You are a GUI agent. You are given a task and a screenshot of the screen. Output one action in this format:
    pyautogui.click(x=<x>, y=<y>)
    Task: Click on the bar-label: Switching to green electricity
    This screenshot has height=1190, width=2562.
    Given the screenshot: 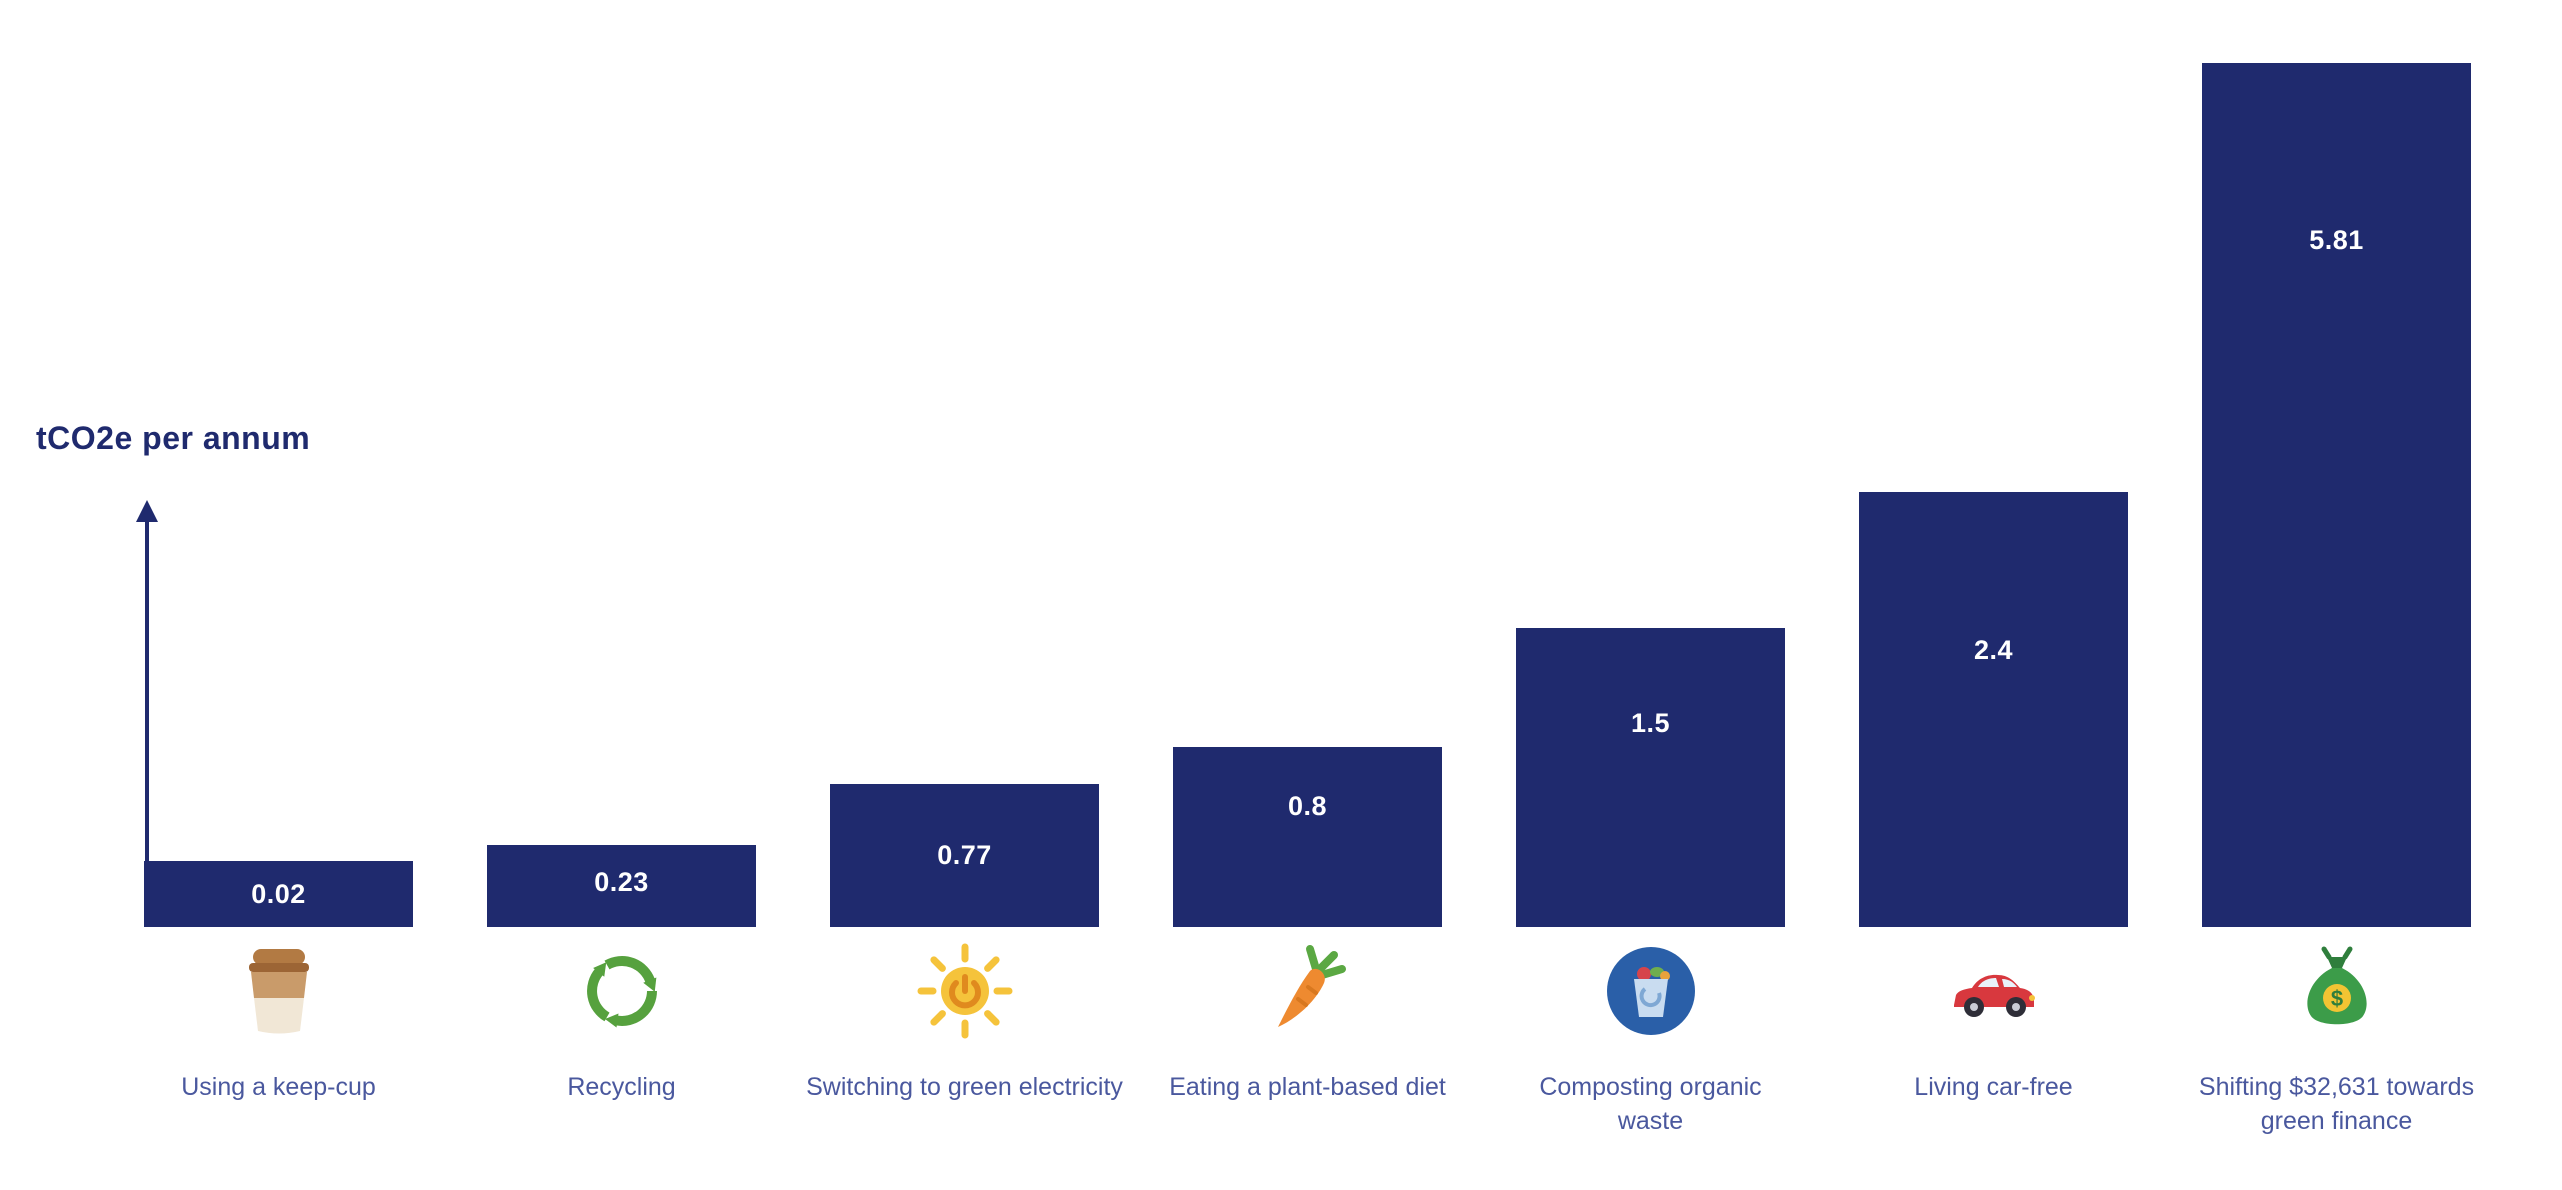 What is the action you would take?
    pyautogui.click(x=964, y=1087)
    